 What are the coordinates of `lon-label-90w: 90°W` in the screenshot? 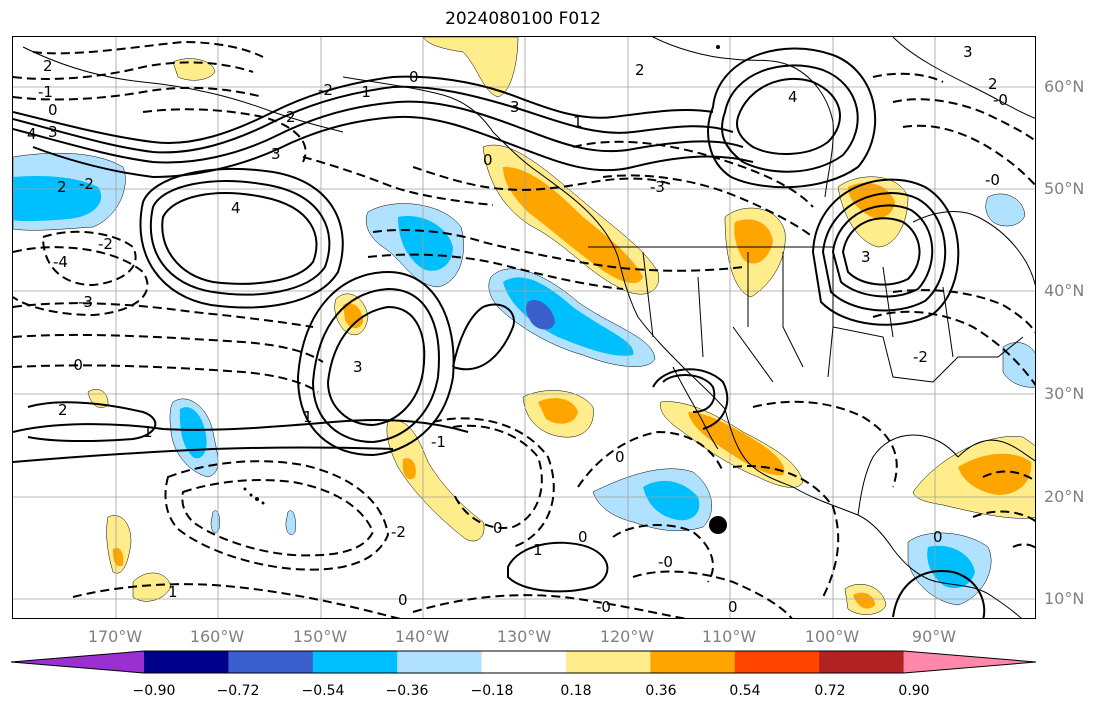 It's located at (934, 636).